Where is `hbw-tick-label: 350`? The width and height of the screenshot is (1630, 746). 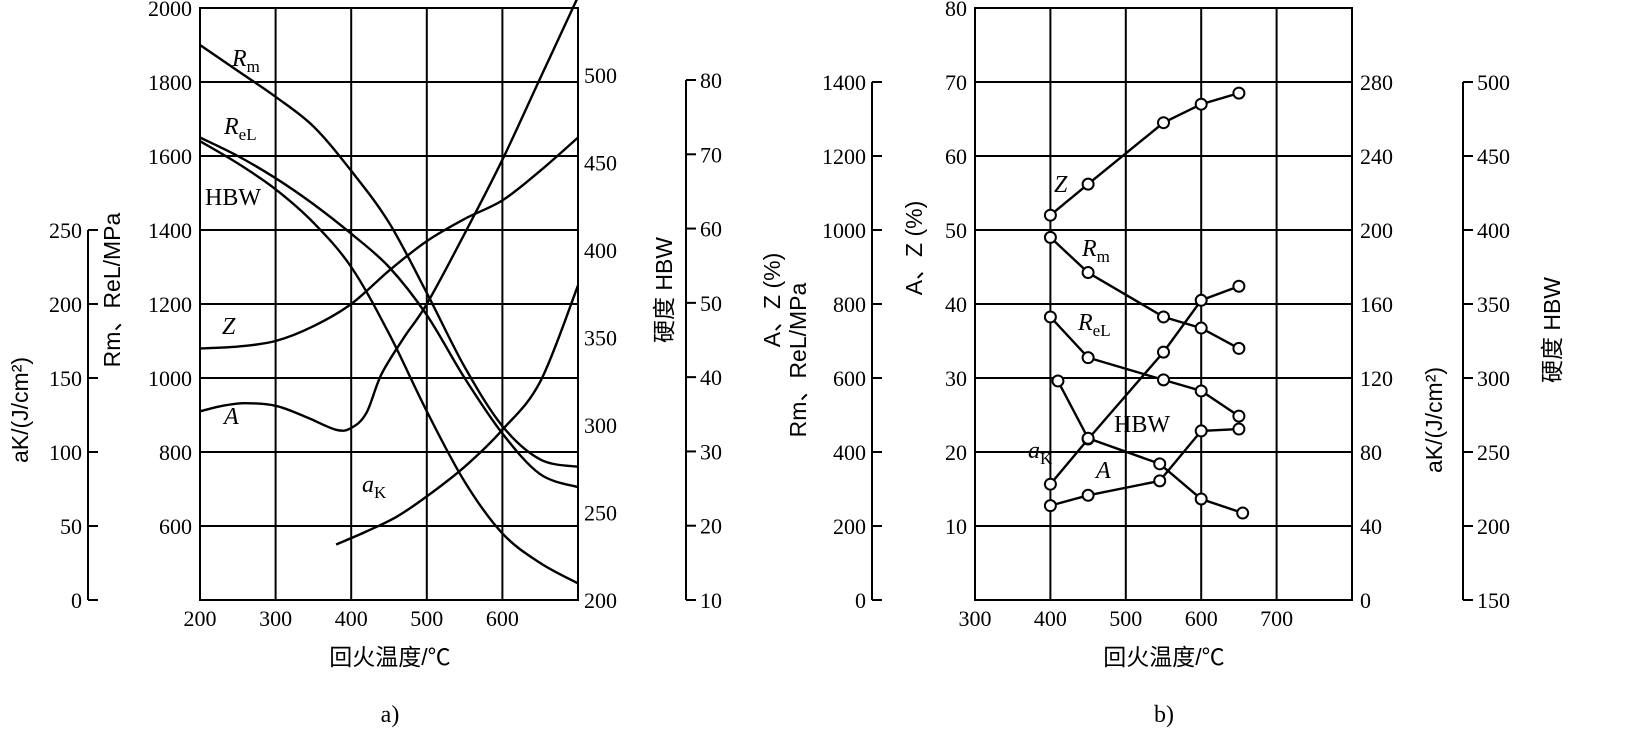
hbw-tick-label: 350 is located at coordinates (1493, 304).